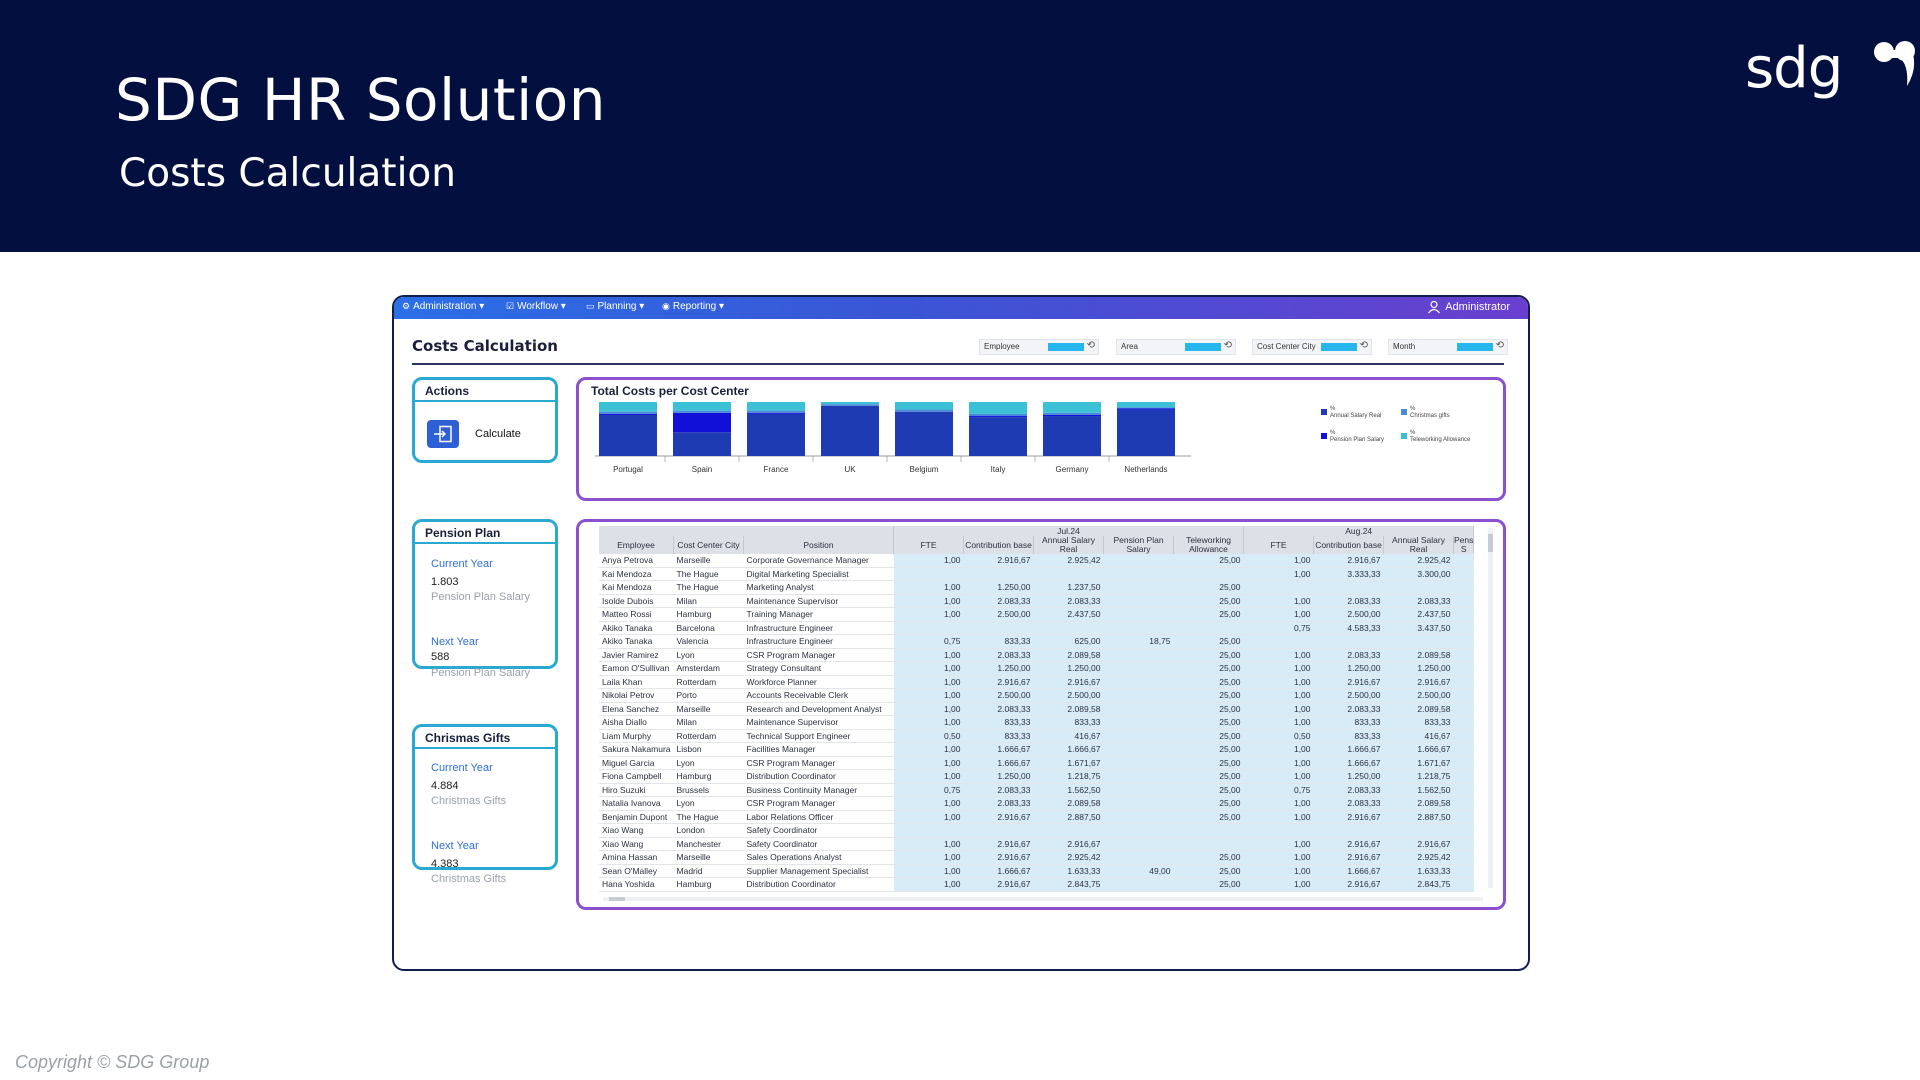 The height and width of the screenshot is (1080, 1920). What do you see at coordinates (709, 545) in the screenshot?
I see `column-header: Cost Center City` at bounding box center [709, 545].